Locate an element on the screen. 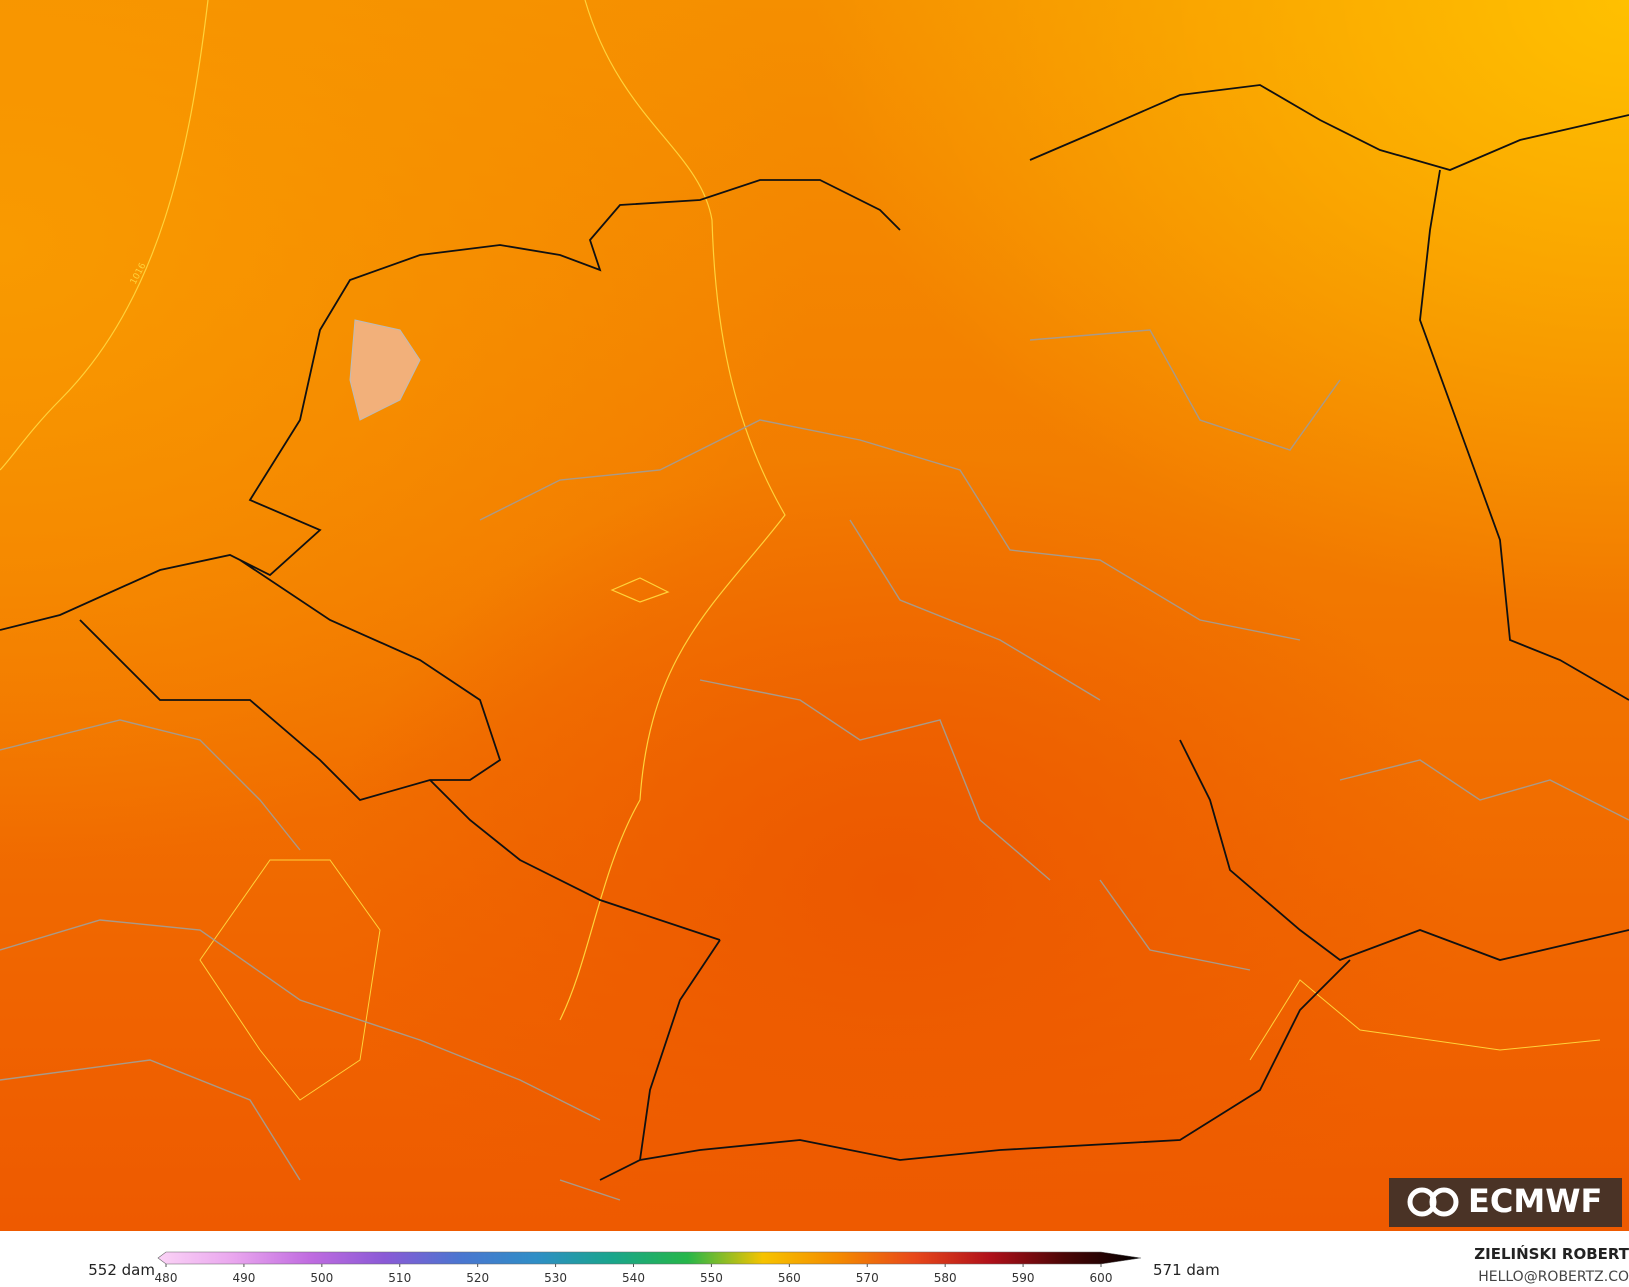 This screenshot has height=1287, width=1629. lake is located at coordinates (385, 370).